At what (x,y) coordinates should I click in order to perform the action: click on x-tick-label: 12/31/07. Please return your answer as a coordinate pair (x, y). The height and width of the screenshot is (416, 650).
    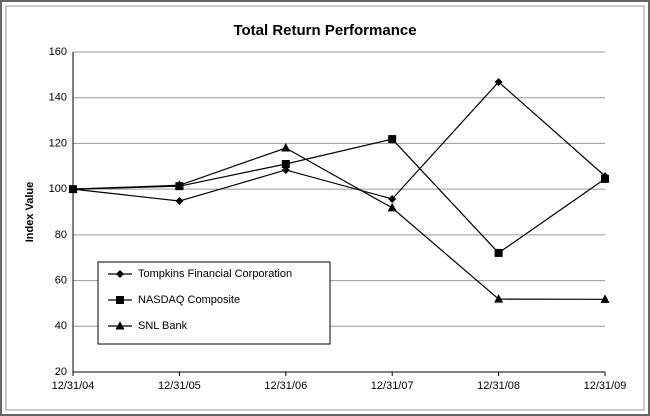
    Looking at the image, I should click on (392, 386).